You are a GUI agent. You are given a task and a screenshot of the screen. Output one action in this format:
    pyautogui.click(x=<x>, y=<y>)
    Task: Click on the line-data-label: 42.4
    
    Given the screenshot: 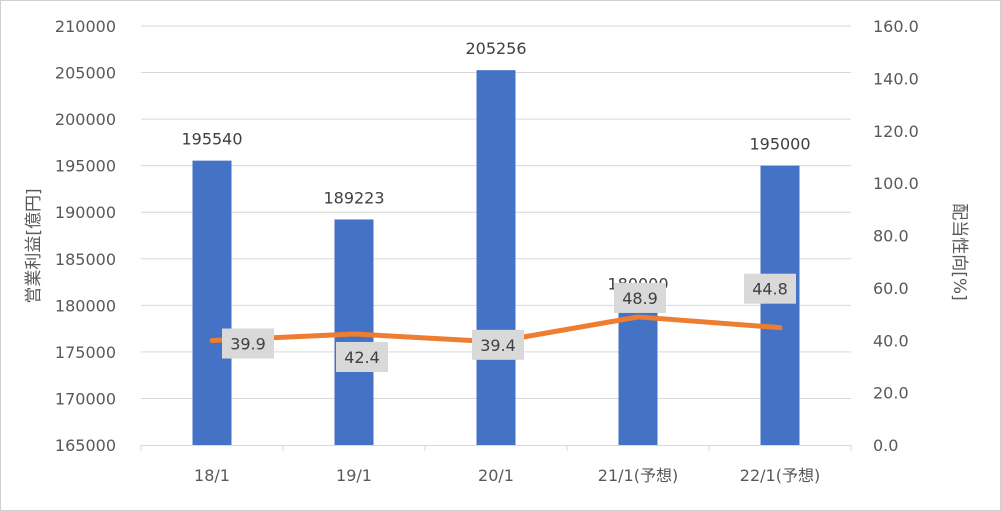 What is the action you would take?
    pyautogui.click(x=362, y=356)
    